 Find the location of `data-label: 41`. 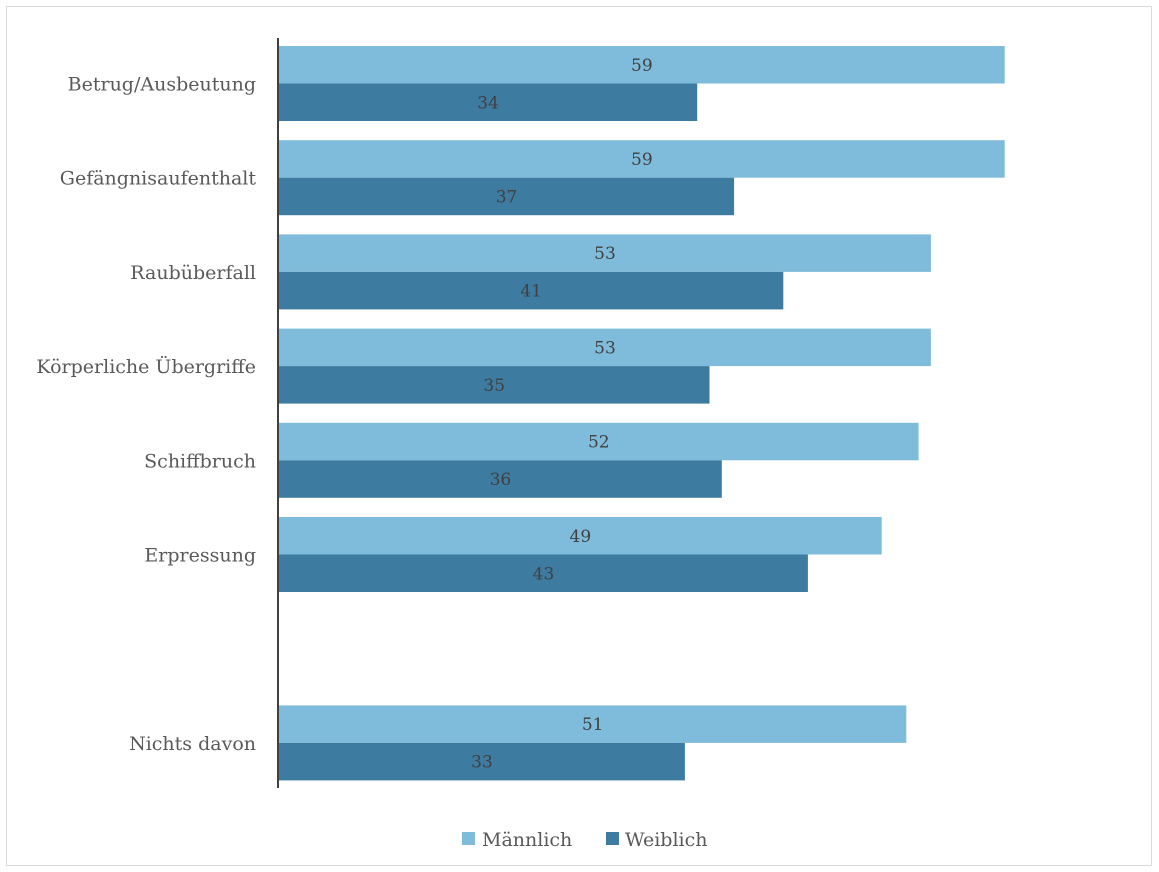

data-label: 41 is located at coordinates (531, 292).